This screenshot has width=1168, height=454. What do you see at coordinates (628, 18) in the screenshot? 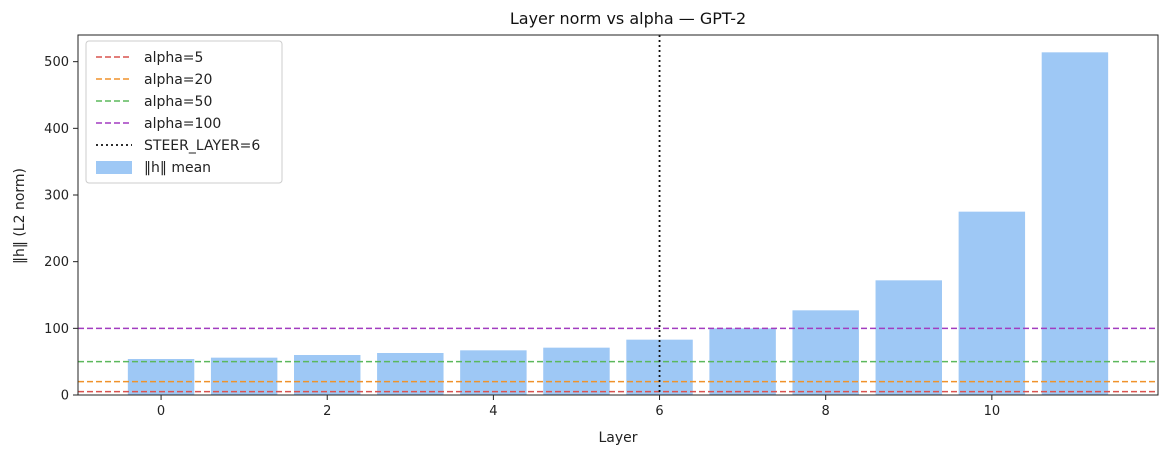
I see `chart-title: Layer norm vs alpha — GPT-2` at bounding box center [628, 18].